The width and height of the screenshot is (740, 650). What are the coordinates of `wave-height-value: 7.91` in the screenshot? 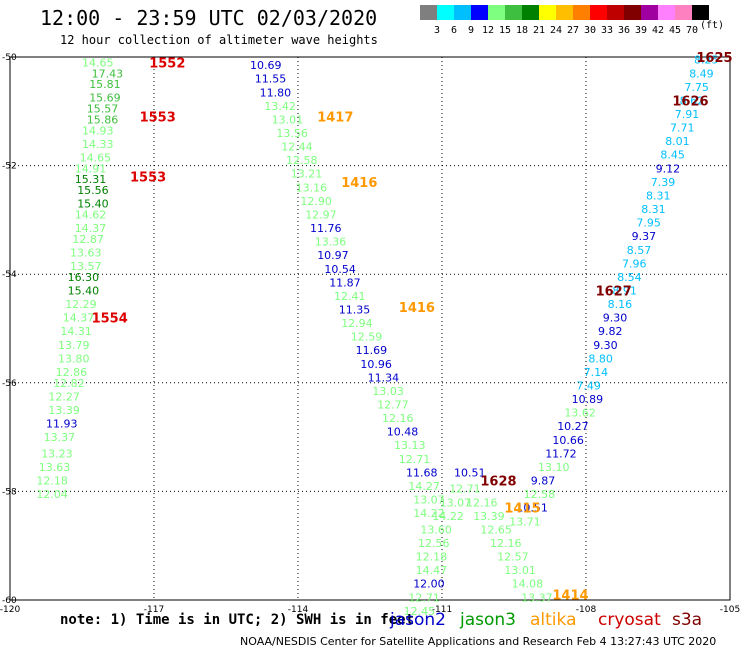 It's located at (687, 114).